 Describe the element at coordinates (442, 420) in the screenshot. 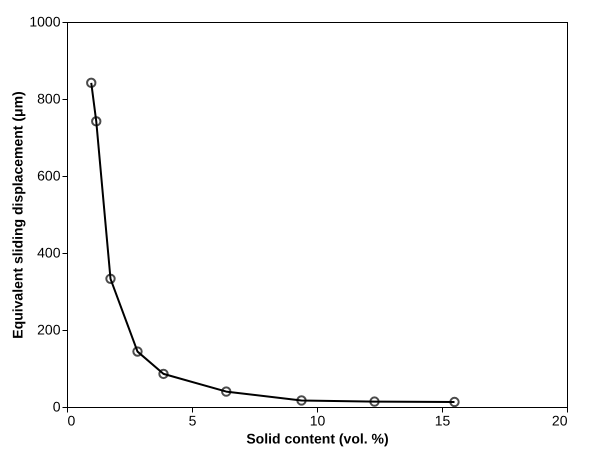

I see `x-tick-label: 15` at that location.